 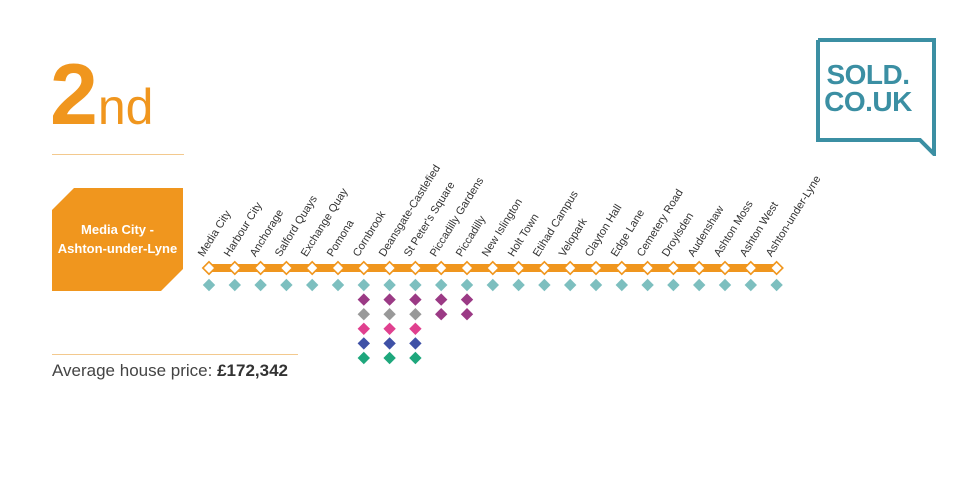 What do you see at coordinates (117, 229) in the screenshot?
I see `route-line1: Media City -` at bounding box center [117, 229].